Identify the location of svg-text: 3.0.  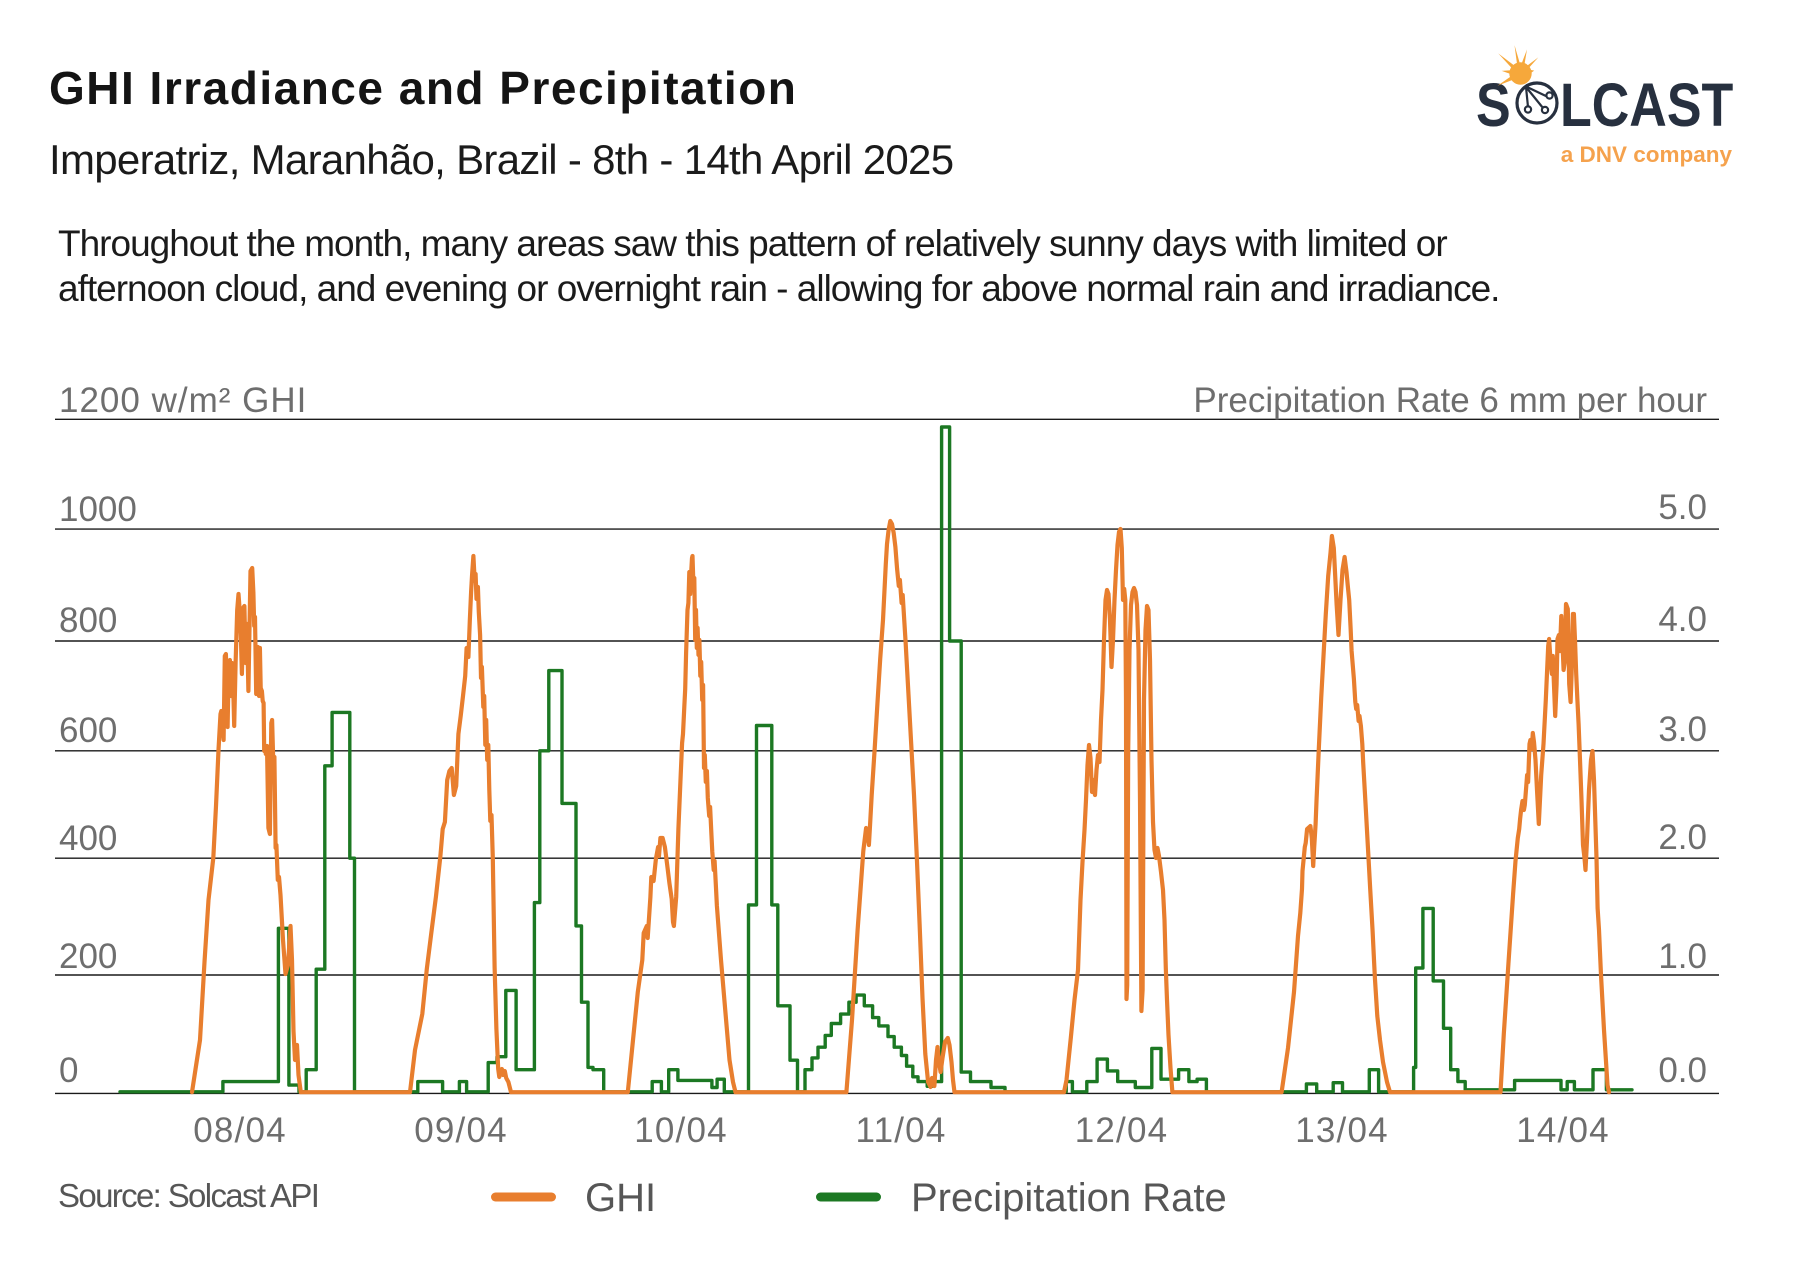
(1682, 729).